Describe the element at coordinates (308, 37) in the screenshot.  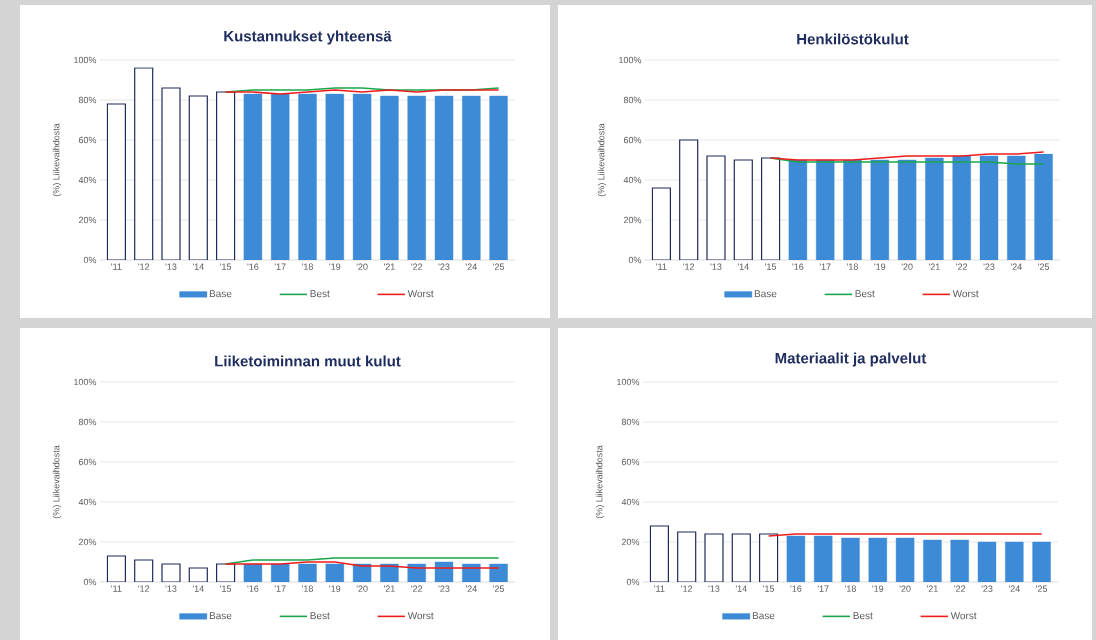
I see `chart-title: Kustannukset yhteensä` at that location.